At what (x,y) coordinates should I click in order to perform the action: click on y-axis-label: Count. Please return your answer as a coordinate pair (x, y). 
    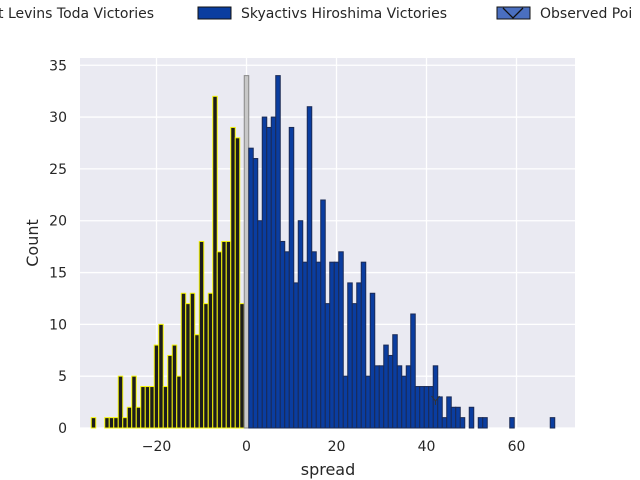
    Looking at the image, I should click on (32, 243).